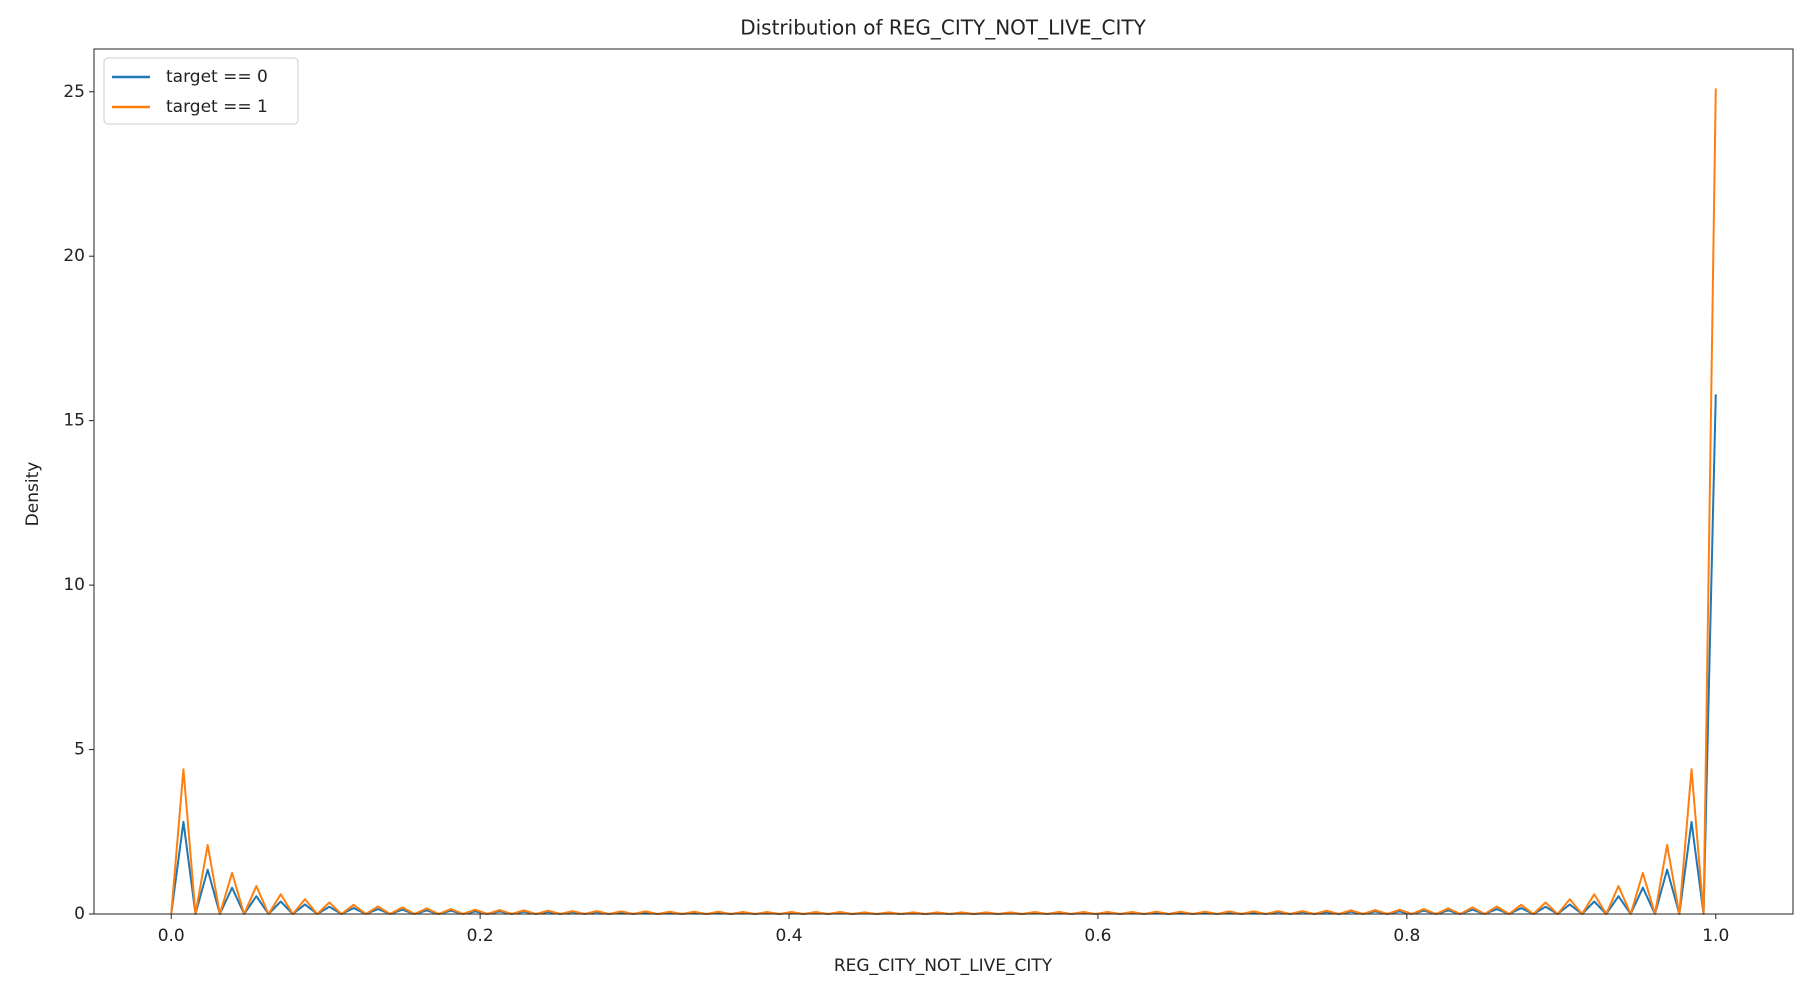 This screenshot has width=1818, height=994. I want to click on x-tick-label: 1.0, so click(1715, 936).